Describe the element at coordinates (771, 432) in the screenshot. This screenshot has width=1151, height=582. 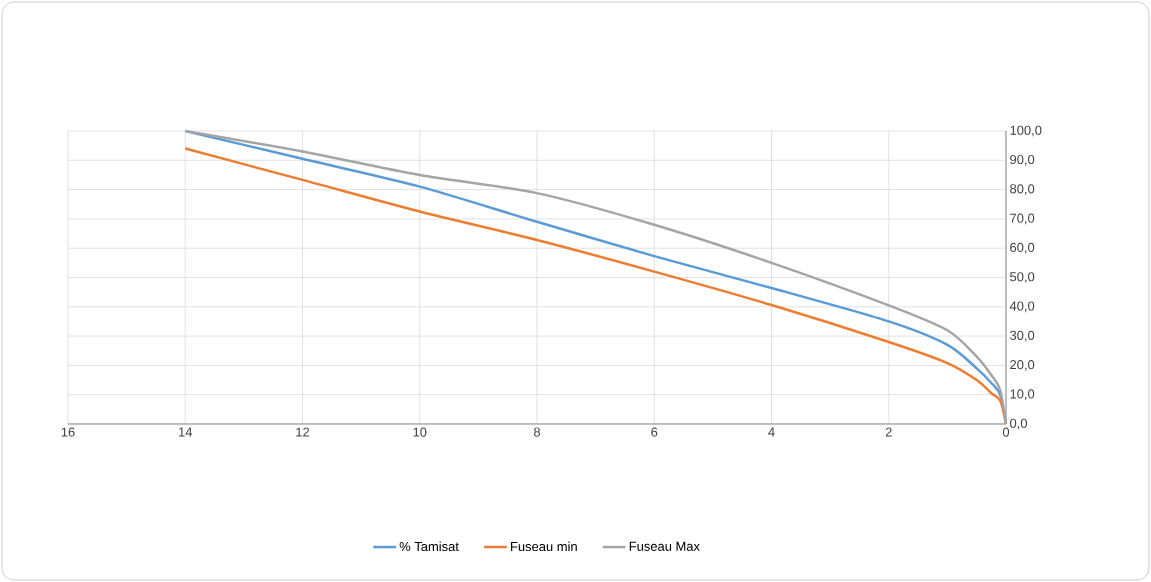
I see `x-tick-label: 4` at that location.